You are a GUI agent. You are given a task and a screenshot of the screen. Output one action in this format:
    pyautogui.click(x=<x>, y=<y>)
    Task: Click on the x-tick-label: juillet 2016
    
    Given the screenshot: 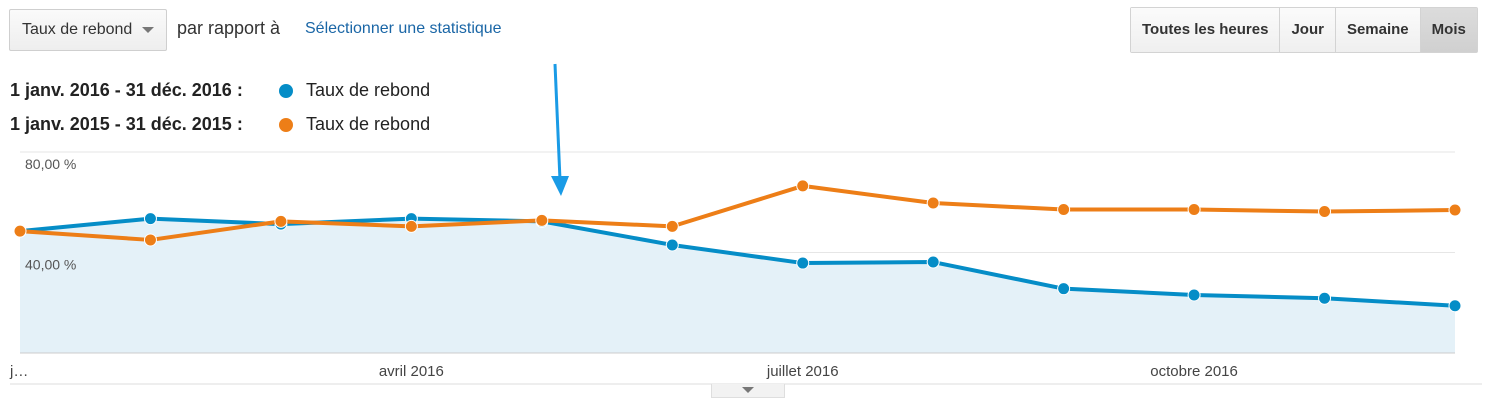 What is the action you would take?
    pyautogui.click(x=802, y=371)
    